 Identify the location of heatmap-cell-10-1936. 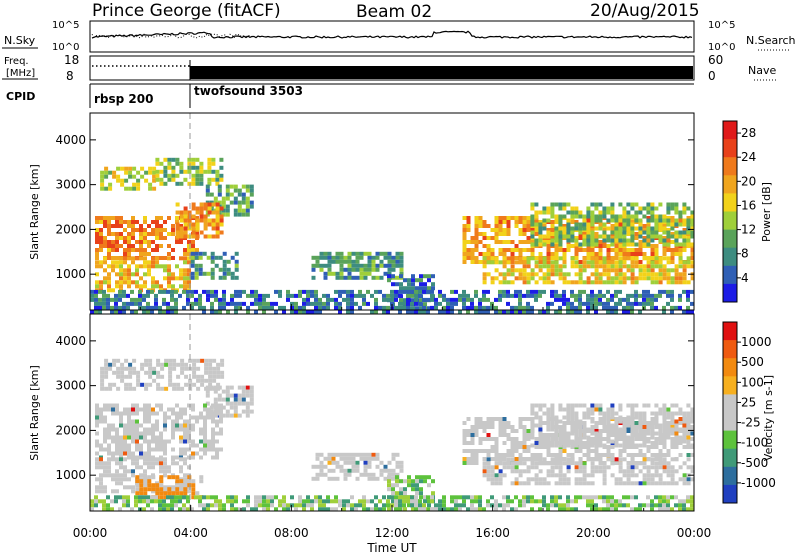
(224, 509).